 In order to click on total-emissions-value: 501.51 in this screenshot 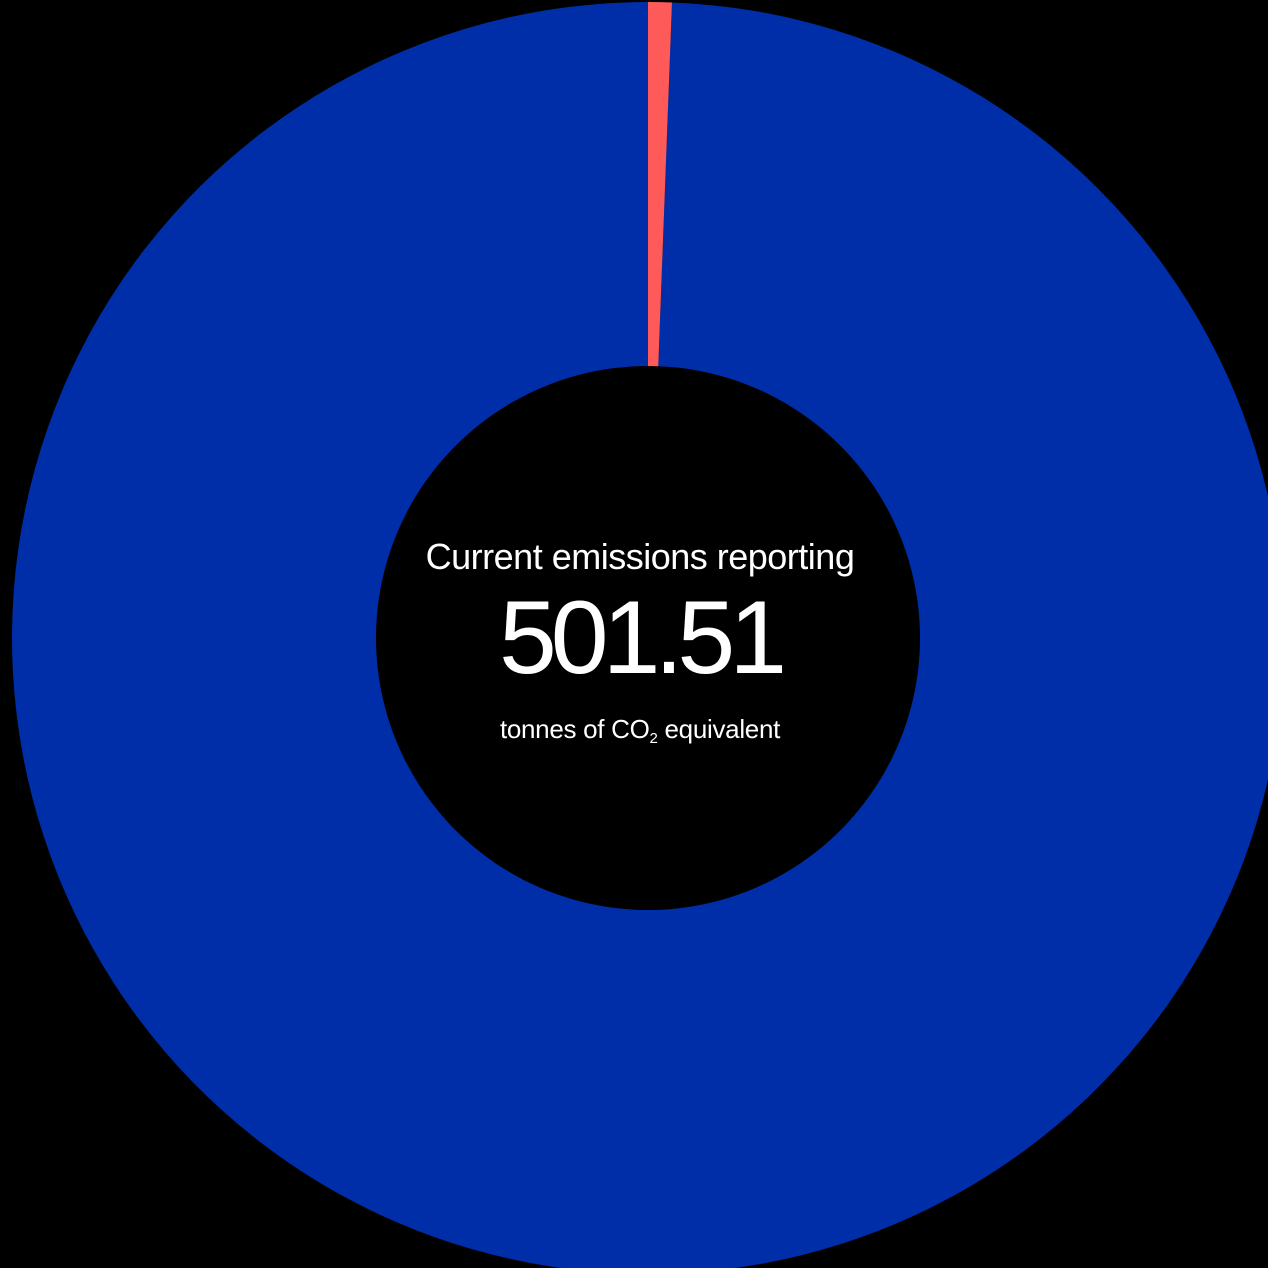, I will do `click(642, 638)`.